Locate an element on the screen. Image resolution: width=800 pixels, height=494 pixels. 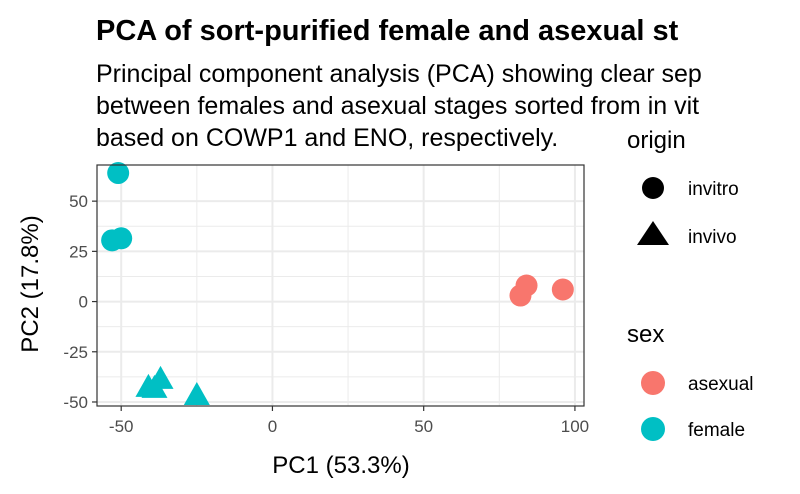
x-tick-label: -50 is located at coordinates (121, 426).